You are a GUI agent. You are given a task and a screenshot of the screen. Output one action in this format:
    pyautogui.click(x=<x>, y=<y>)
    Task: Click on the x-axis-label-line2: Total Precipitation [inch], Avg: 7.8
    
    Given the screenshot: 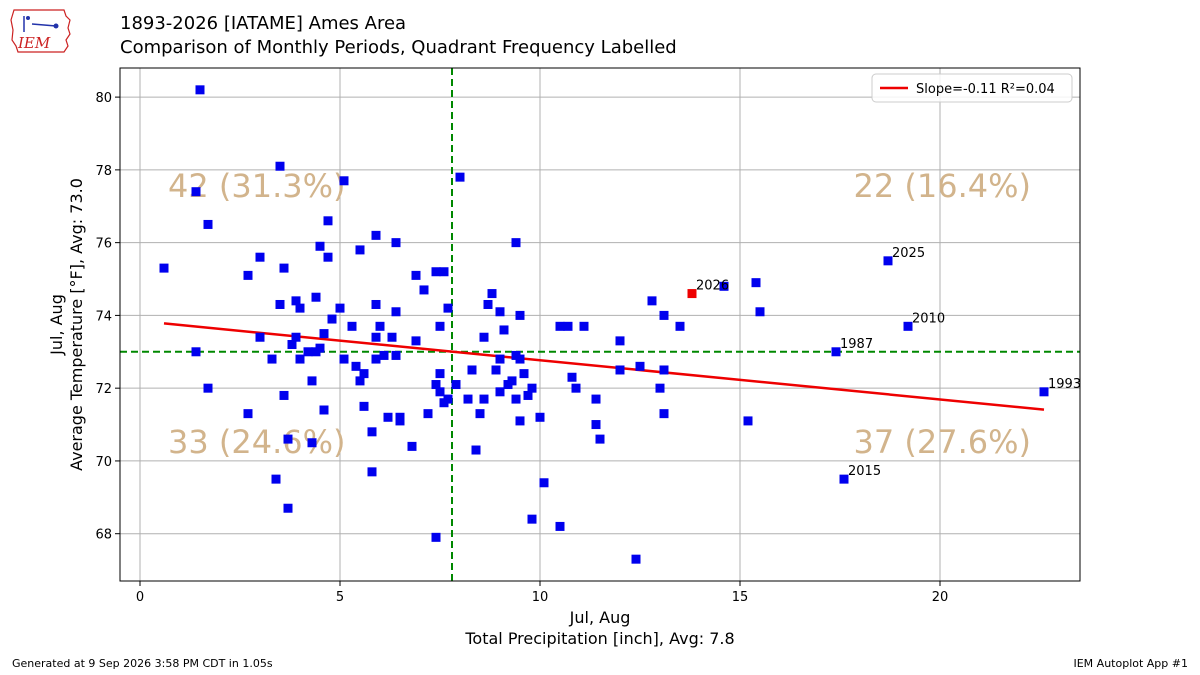 What is the action you would take?
    pyautogui.click(x=599, y=638)
    